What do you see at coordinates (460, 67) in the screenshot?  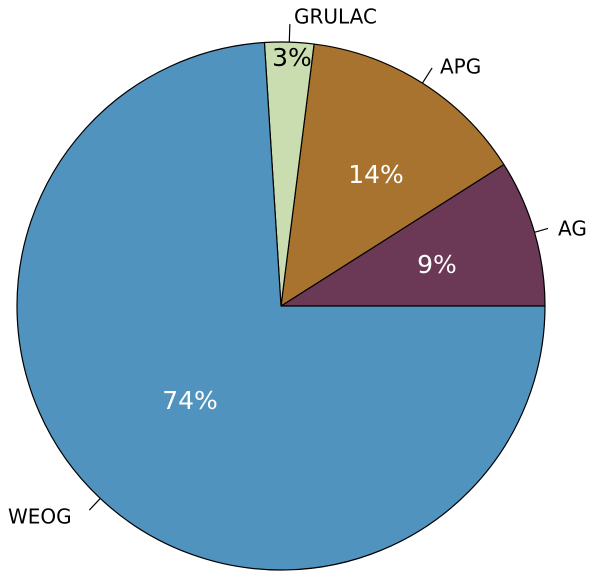 I see `category-label-apg: APG` at bounding box center [460, 67].